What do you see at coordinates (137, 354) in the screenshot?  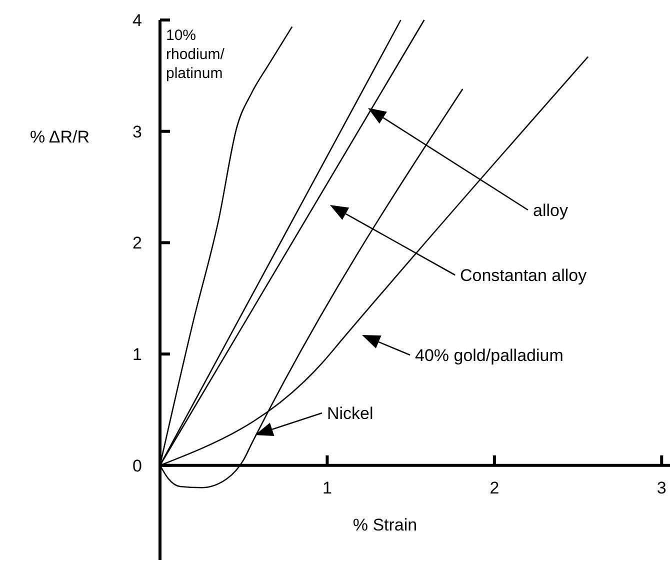 I see `y-tick-label: 1` at bounding box center [137, 354].